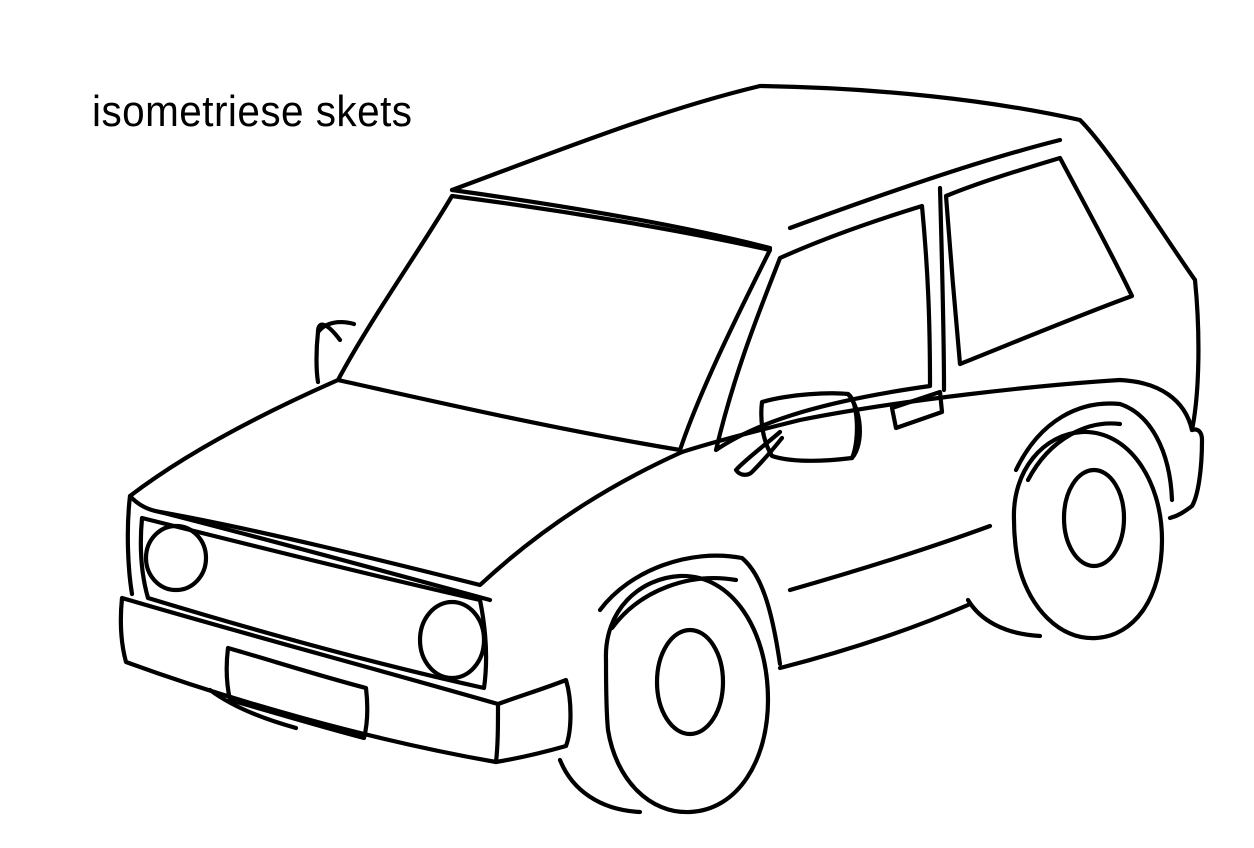  I want to click on rear-tyre, so click(1088, 535).